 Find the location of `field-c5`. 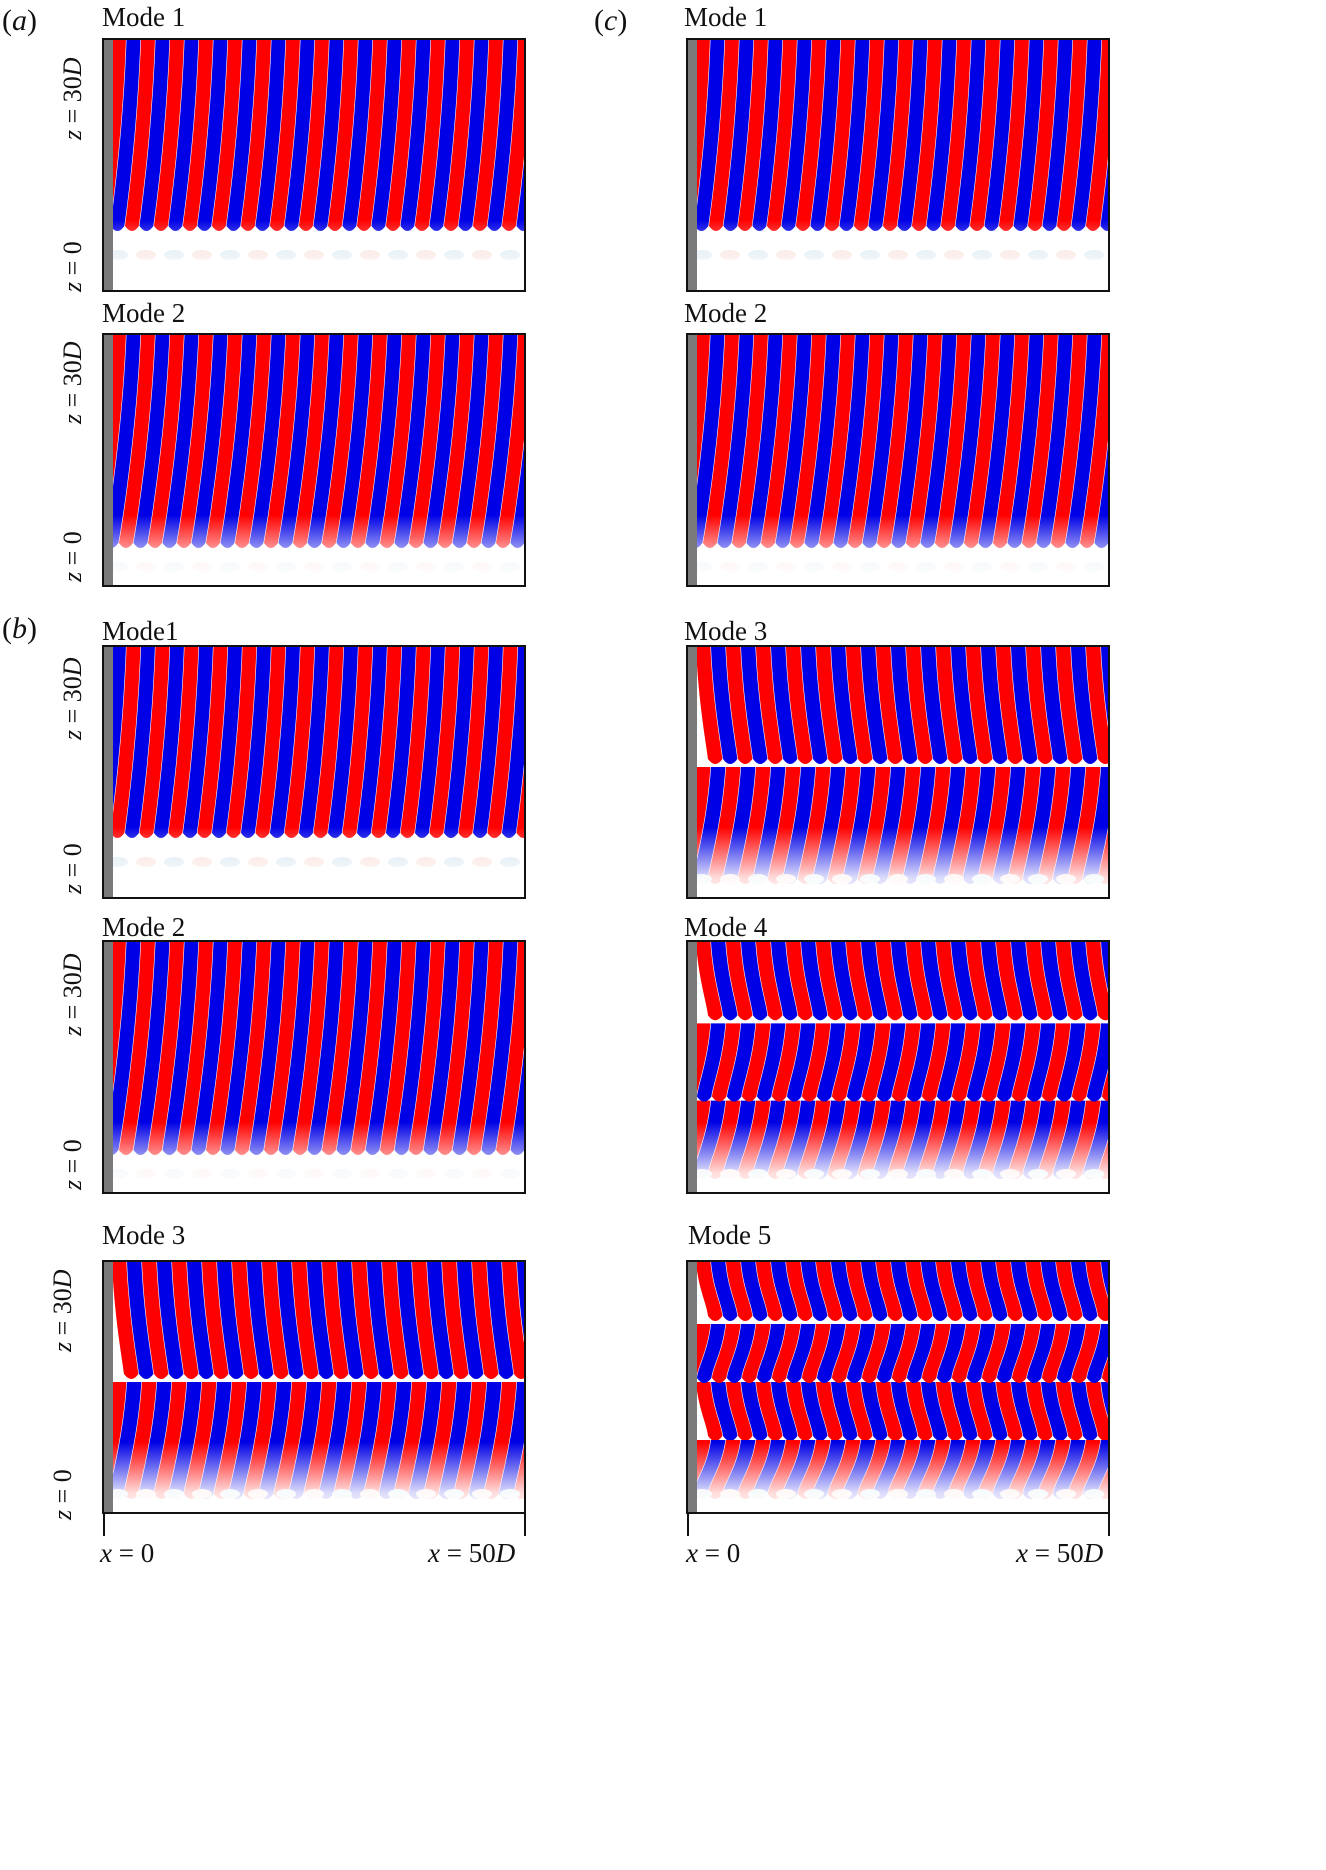

field-c5 is located at coordinates (898, 1387).